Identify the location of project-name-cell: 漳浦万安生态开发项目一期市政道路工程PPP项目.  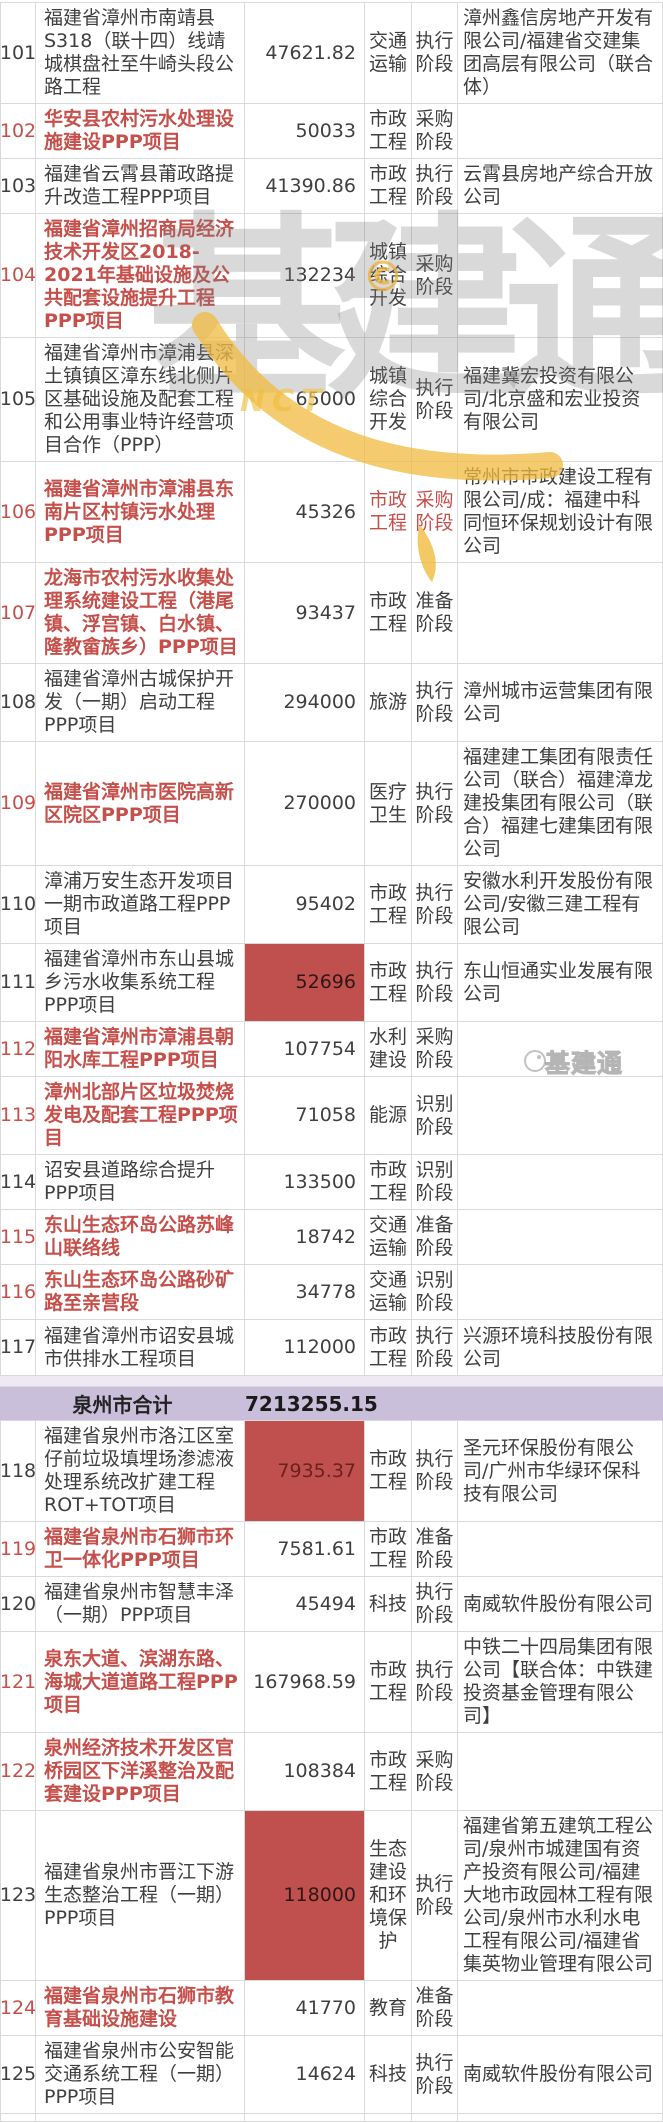
(140, 904).